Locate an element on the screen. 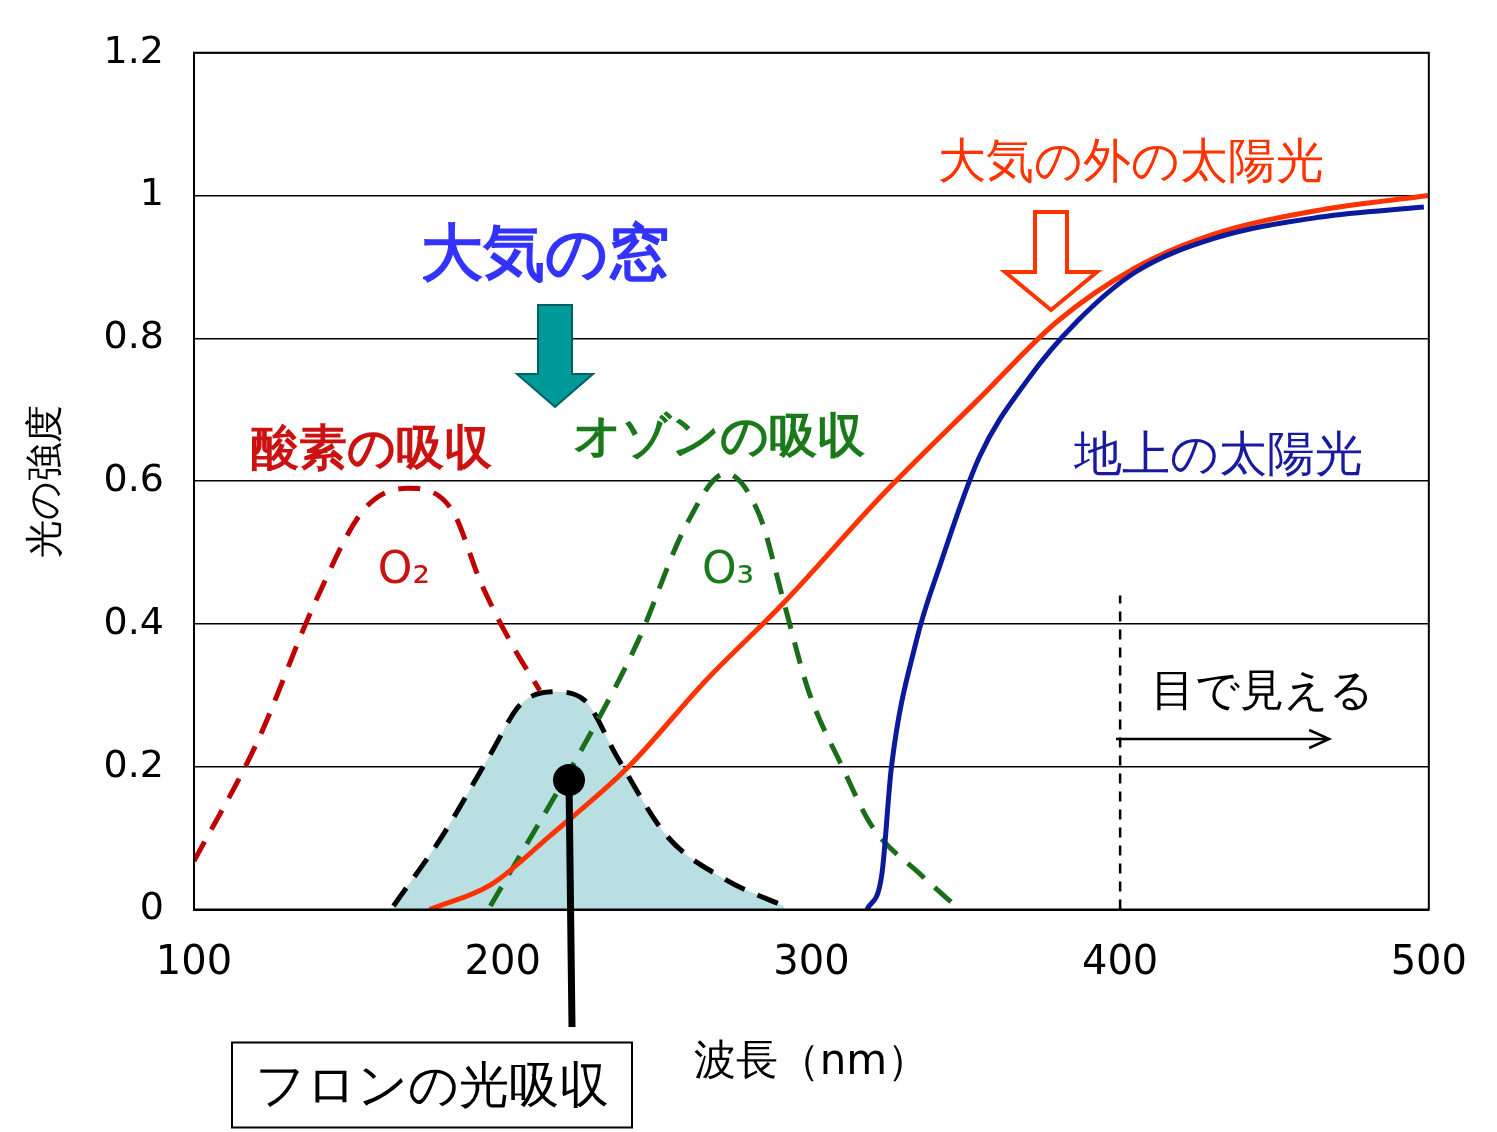  ref-line-label: 目で見える is located at coordinates (1262, 689).